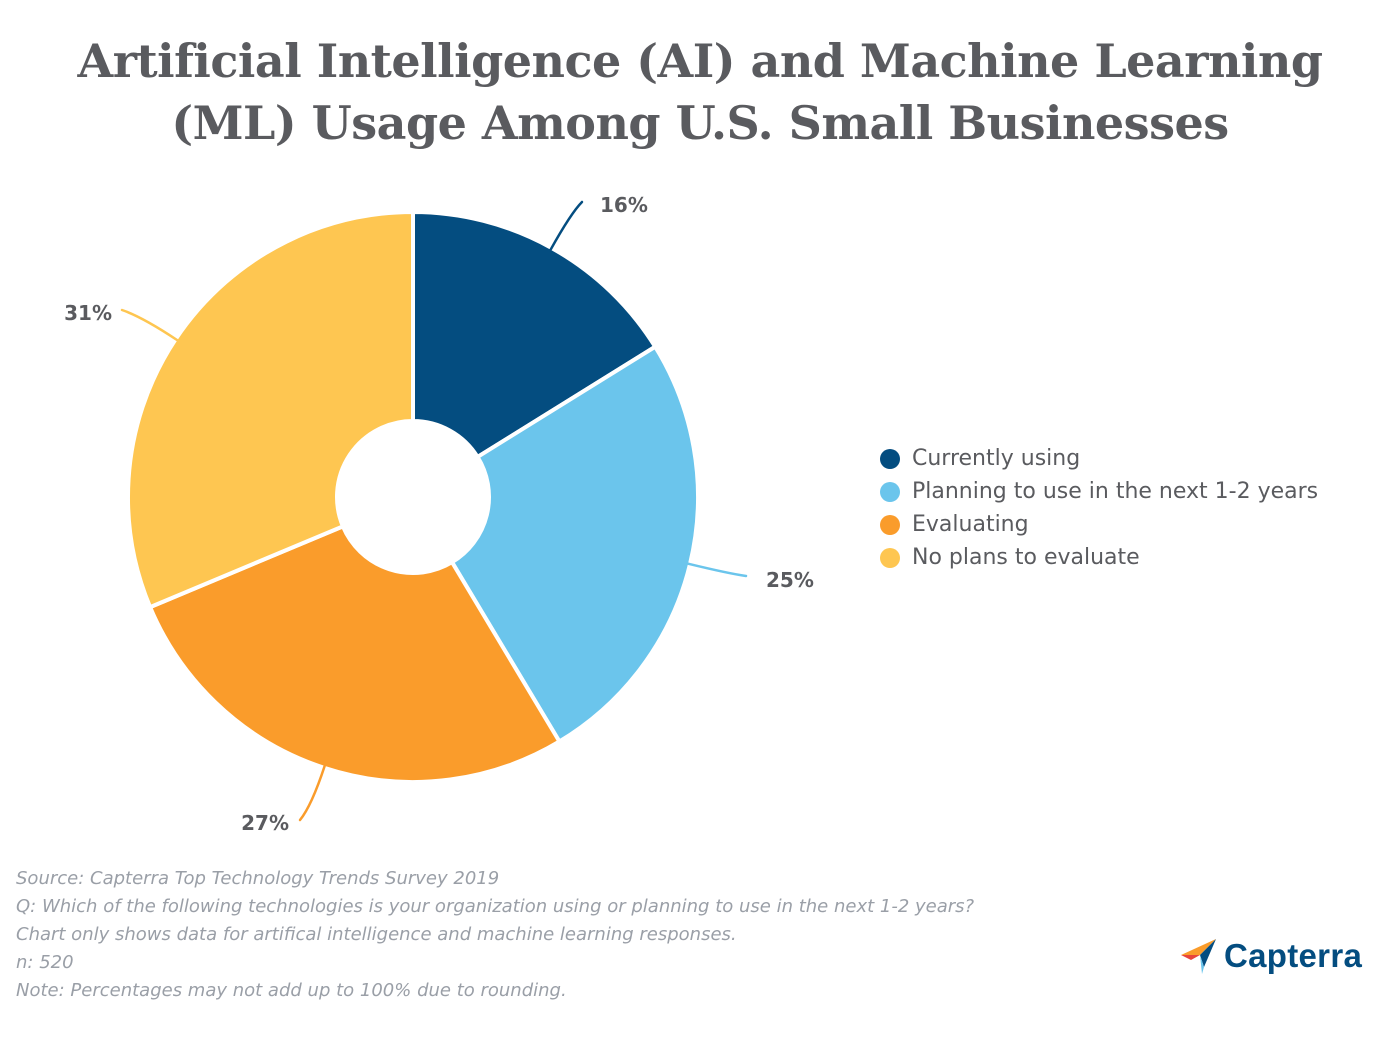  What do you see at coordinates (1115, 491) in the screenshot?
I see `legend-label: Planning to use in the next 1-2 years` at bounding box center [1115, 491].